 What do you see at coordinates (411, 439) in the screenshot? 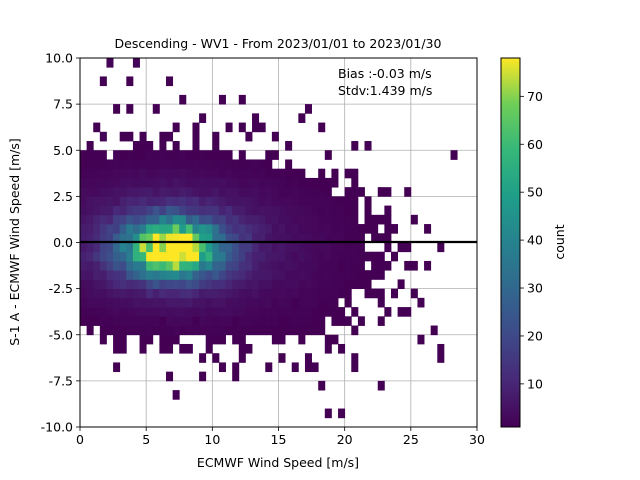
I see `x-tick-label: 25` at bounding box center [411, 439].